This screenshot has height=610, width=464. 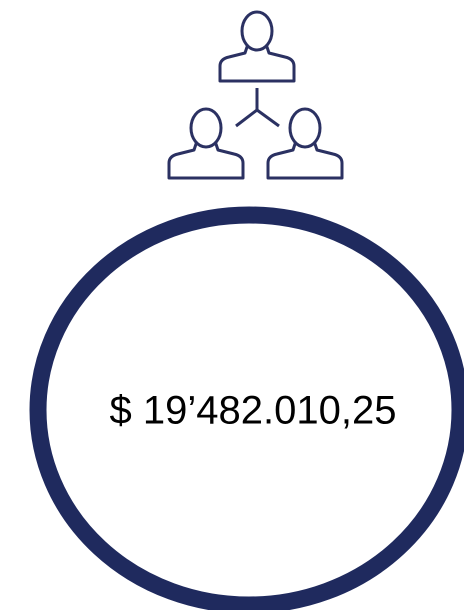 I want to click on team-icon, so click(x=255, y=95).